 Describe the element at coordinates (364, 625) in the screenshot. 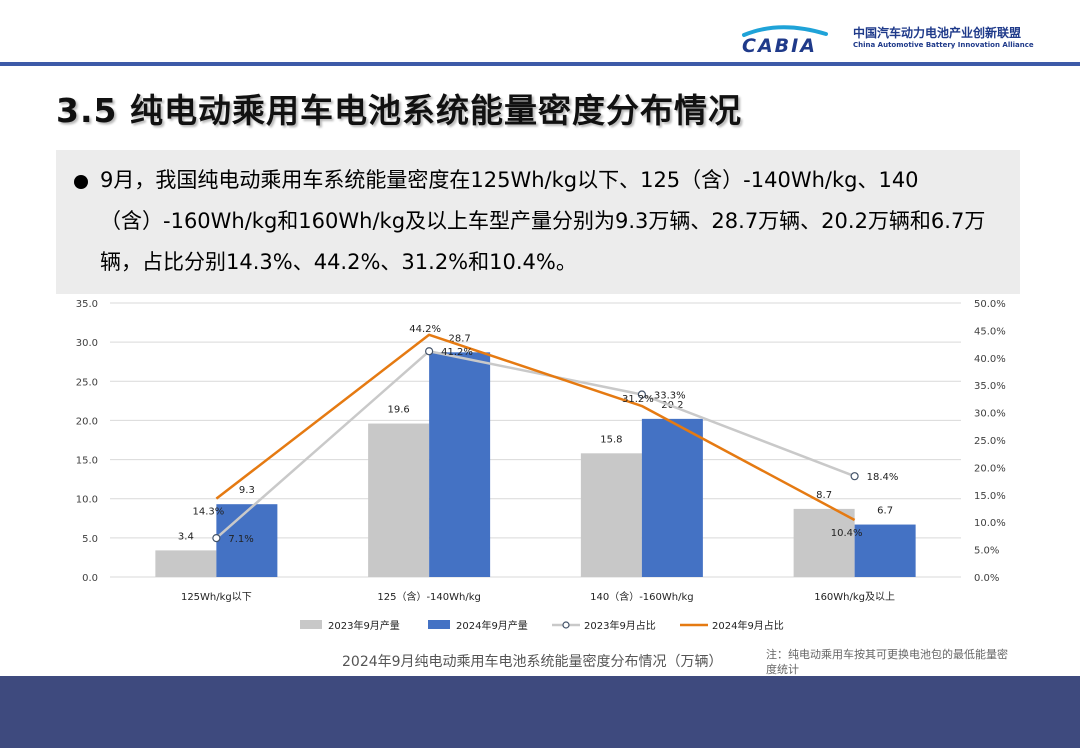

I see `legend-label: 2023年9月产量` at that location.